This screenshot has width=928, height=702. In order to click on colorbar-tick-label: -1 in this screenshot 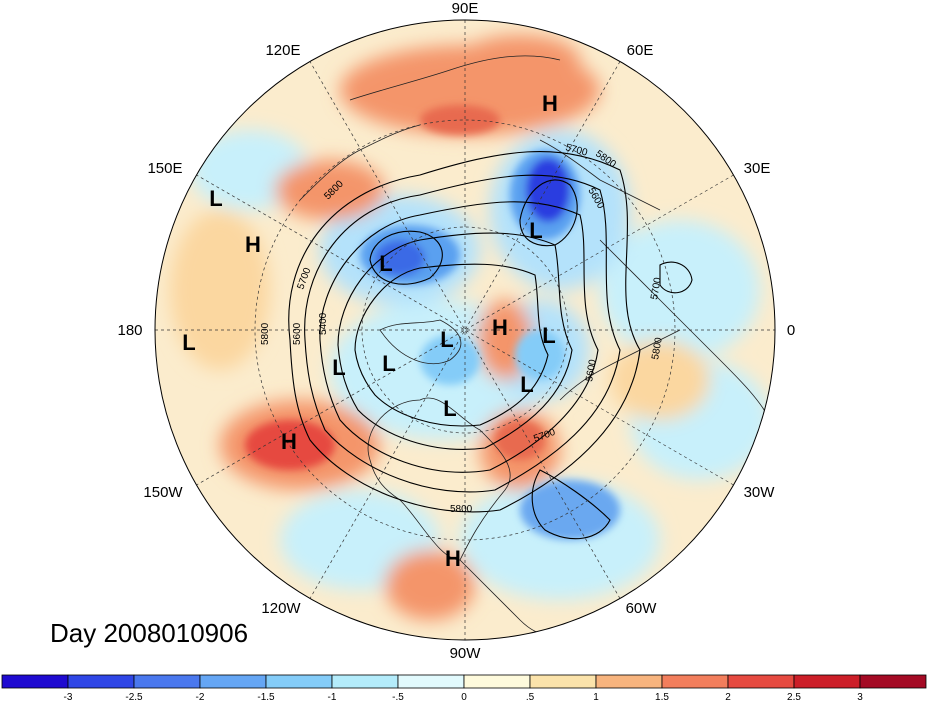, I will do `click(332, 697)`.